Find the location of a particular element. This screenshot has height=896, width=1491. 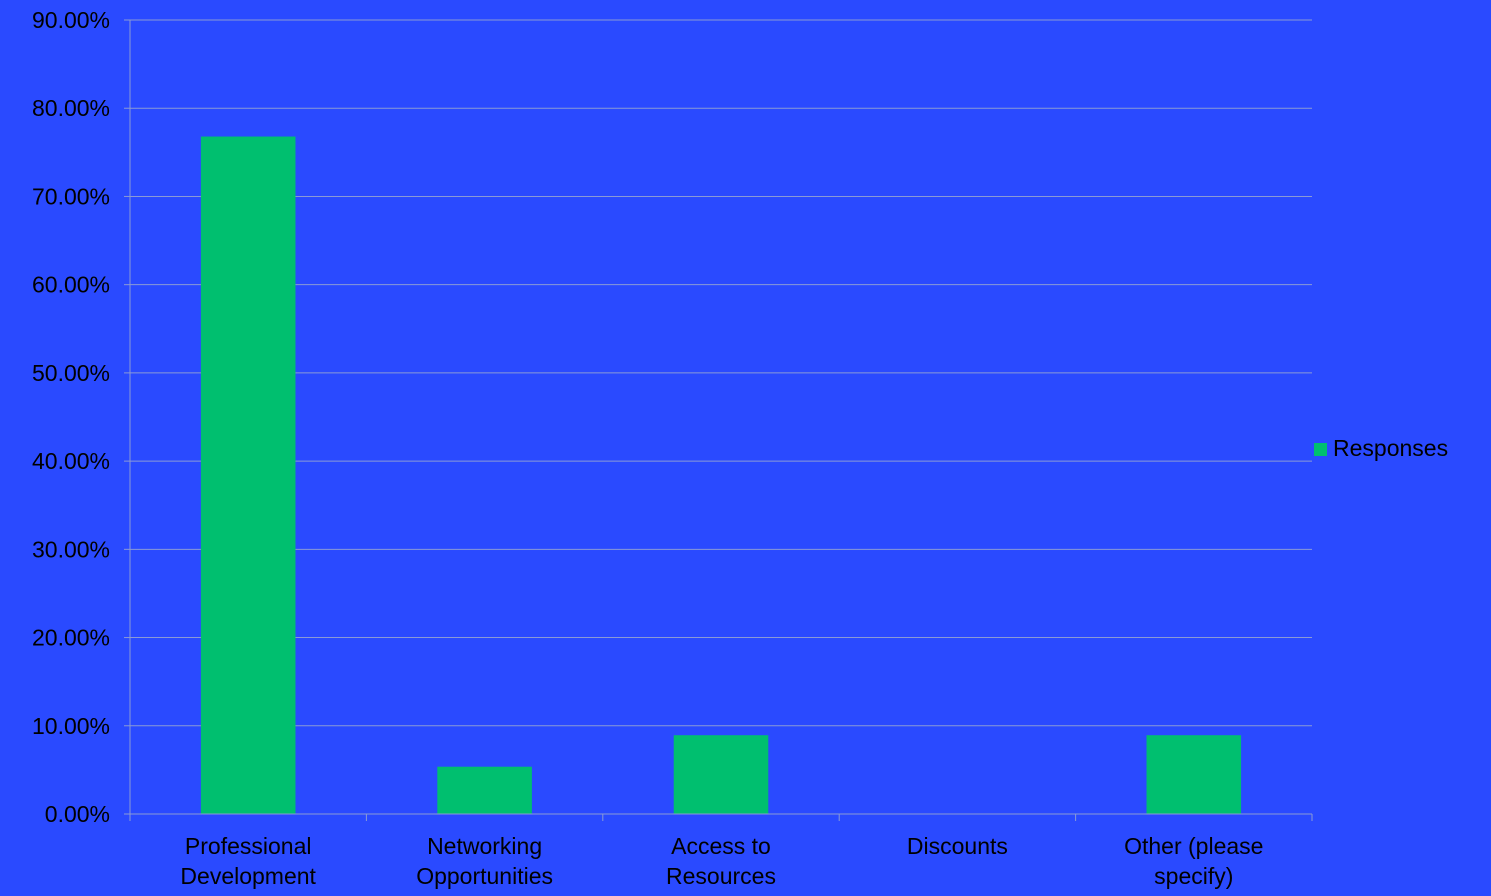

legend-label: Responses is located at coordinates (1390, 448).